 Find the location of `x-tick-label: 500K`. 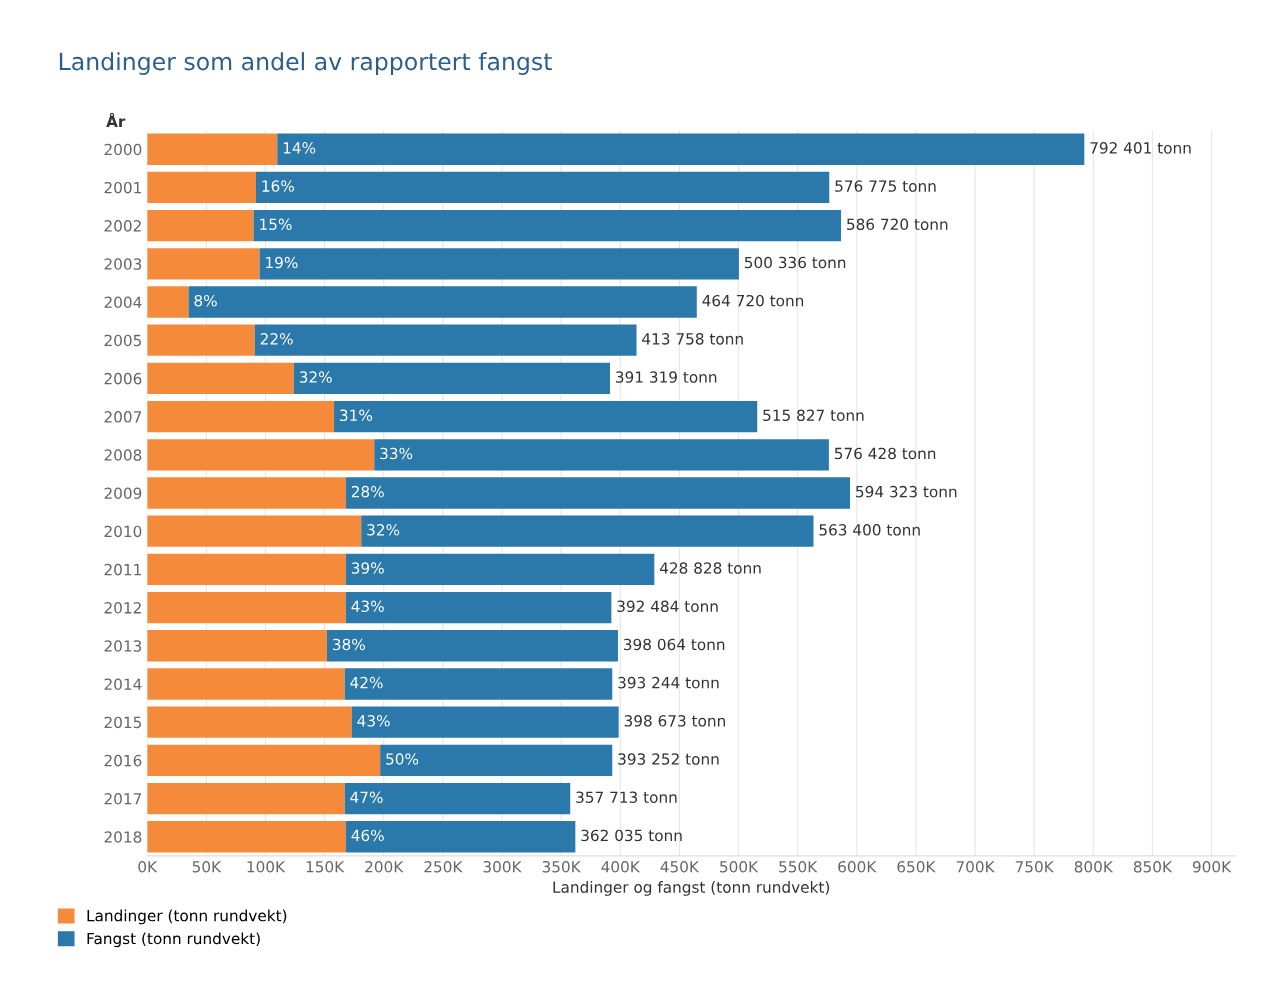

x-tick-label: 500K is located at coordinates (739, 866).